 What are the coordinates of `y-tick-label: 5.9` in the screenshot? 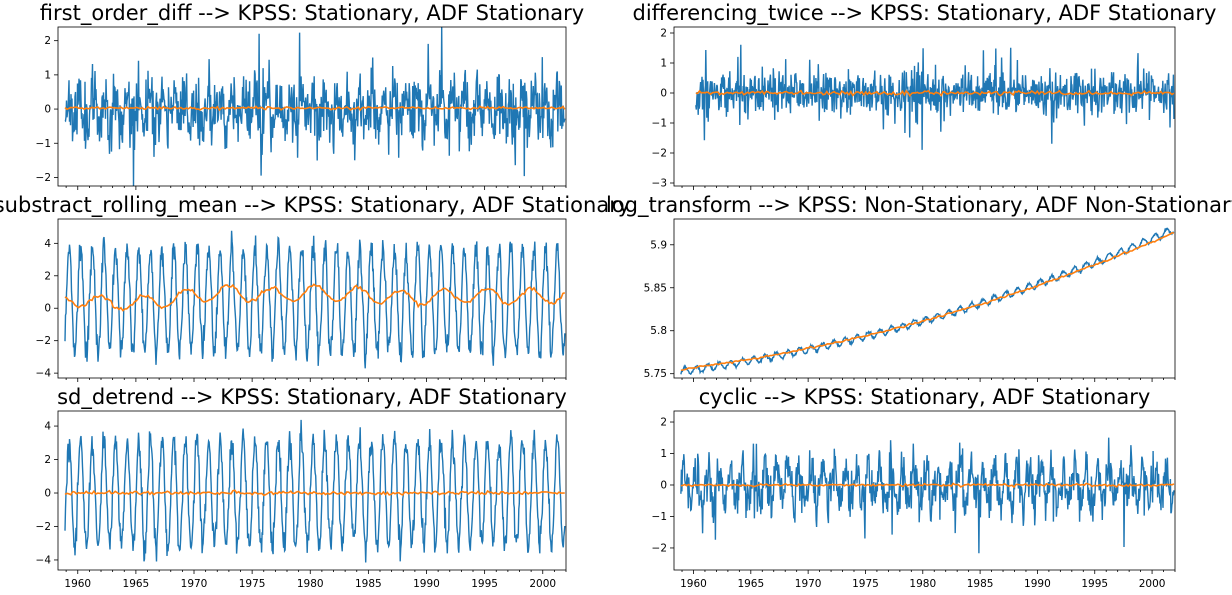 It's located at (658, 245).